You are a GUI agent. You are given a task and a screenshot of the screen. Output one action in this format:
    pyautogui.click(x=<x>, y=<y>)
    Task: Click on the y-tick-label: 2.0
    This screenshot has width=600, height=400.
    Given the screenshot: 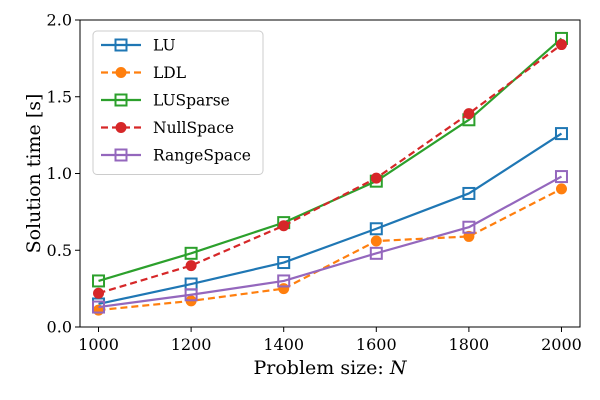 What is the action you would take?
    pyautogui.click(x=59, y=20)
    